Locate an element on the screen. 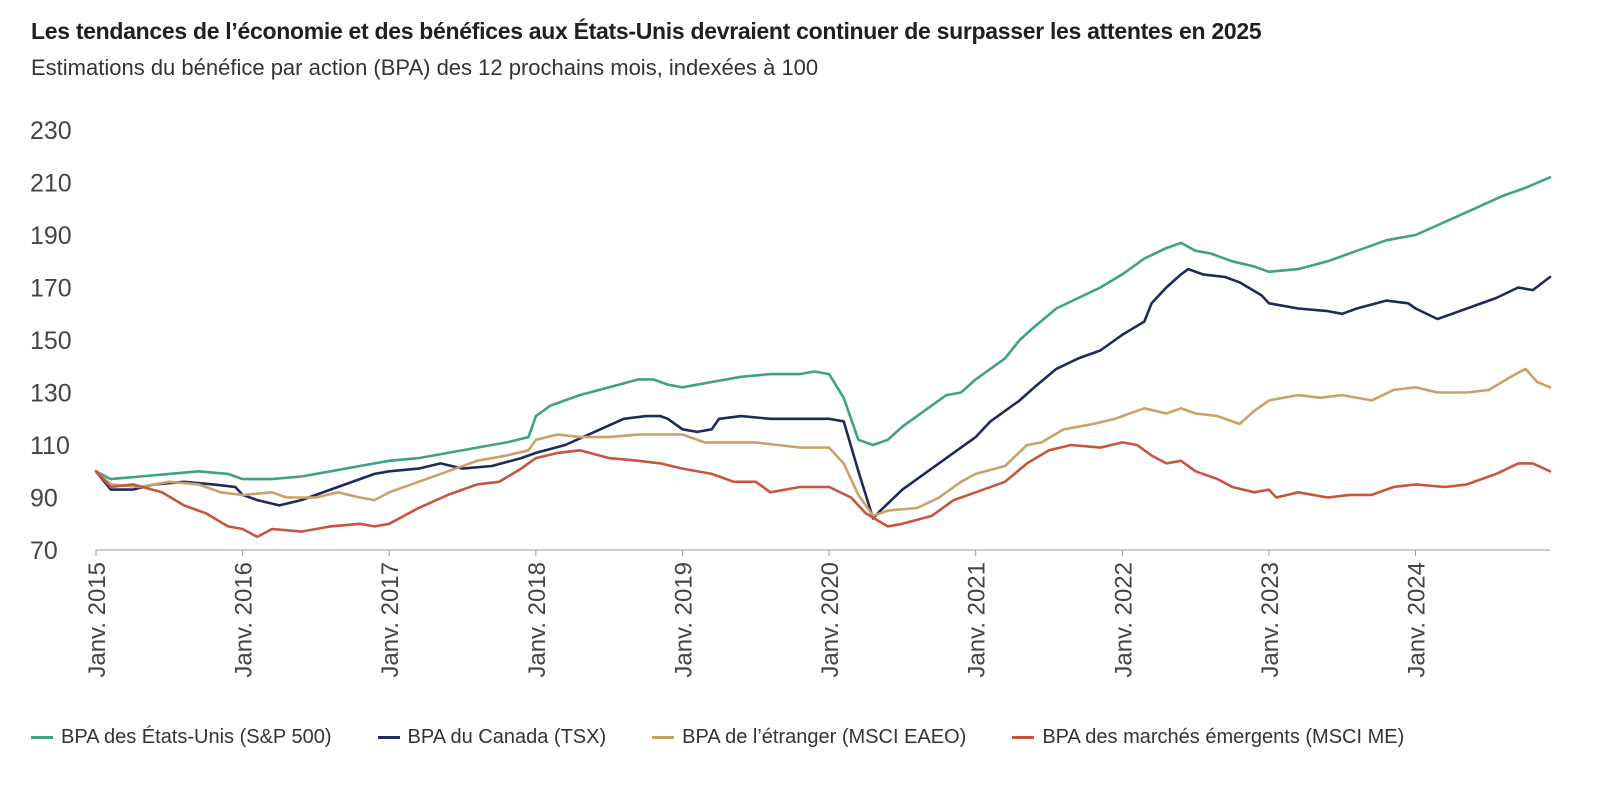 This screenshot has width=1600, height=788. x-tick-label: Janv. 2020 is located at coordinates (830, 620).